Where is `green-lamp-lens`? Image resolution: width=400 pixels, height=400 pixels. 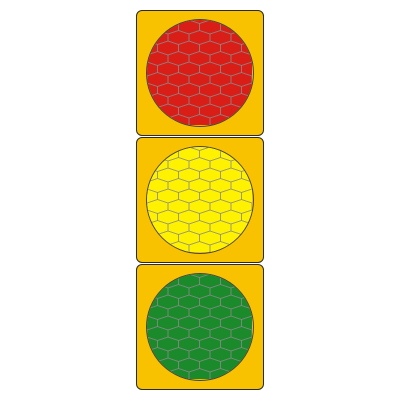 green-lamp-lens is located at coordinates (199, 326).